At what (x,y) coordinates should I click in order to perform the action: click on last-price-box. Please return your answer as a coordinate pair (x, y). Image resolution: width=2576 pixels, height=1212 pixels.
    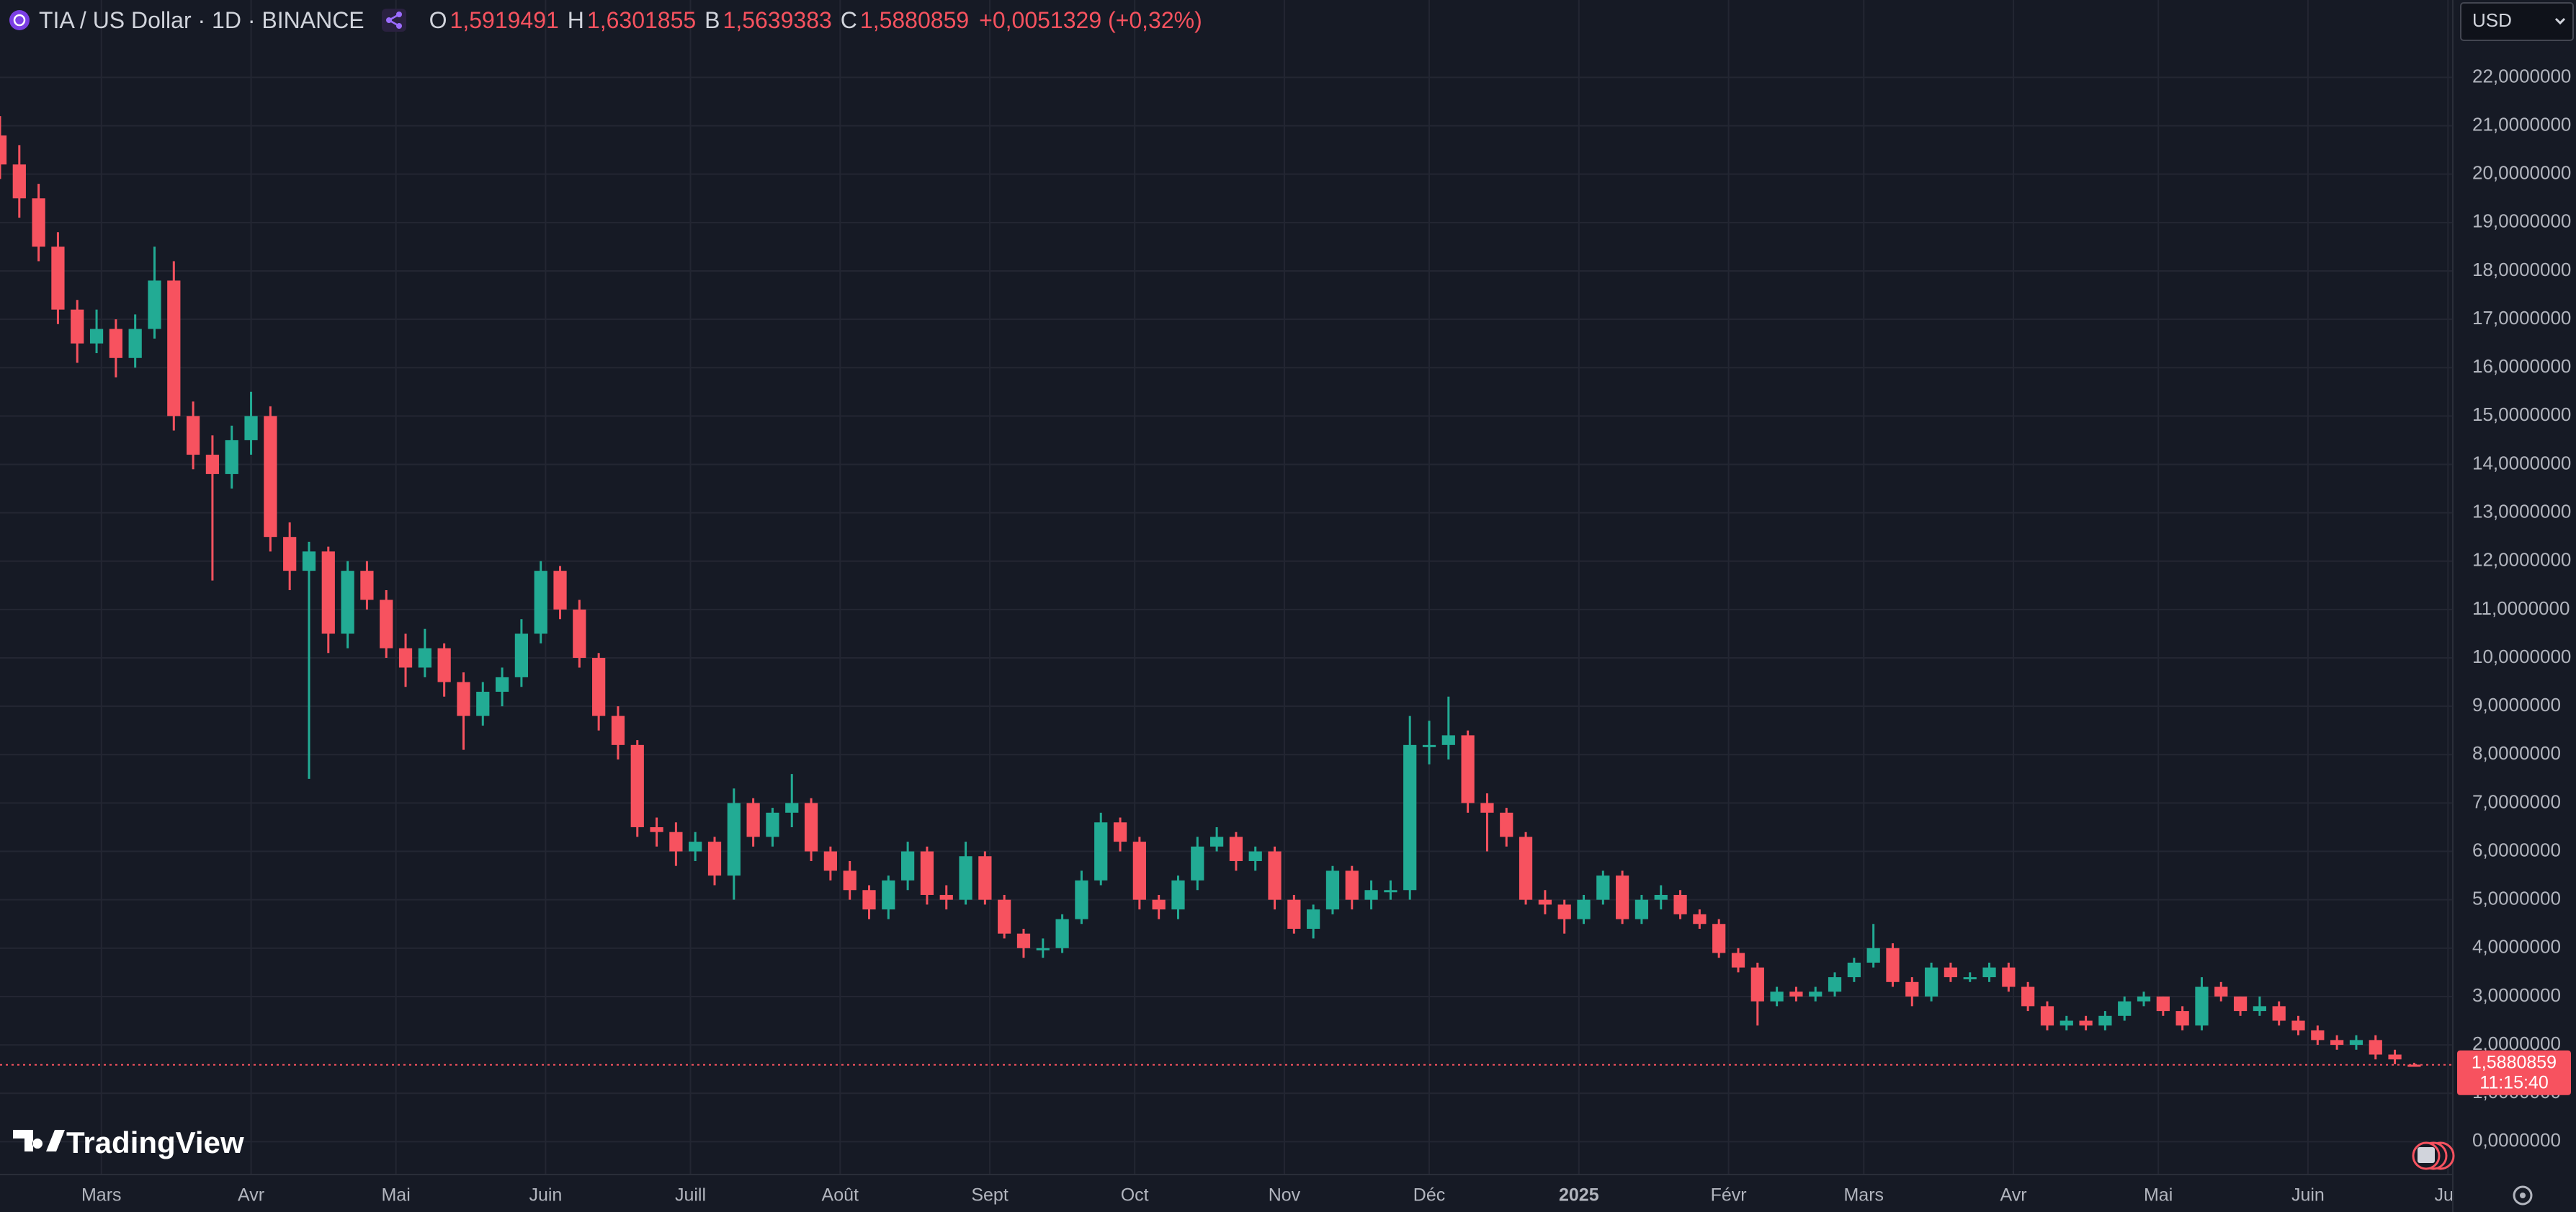
    Looking at the image, I should click on (2514, 1072).